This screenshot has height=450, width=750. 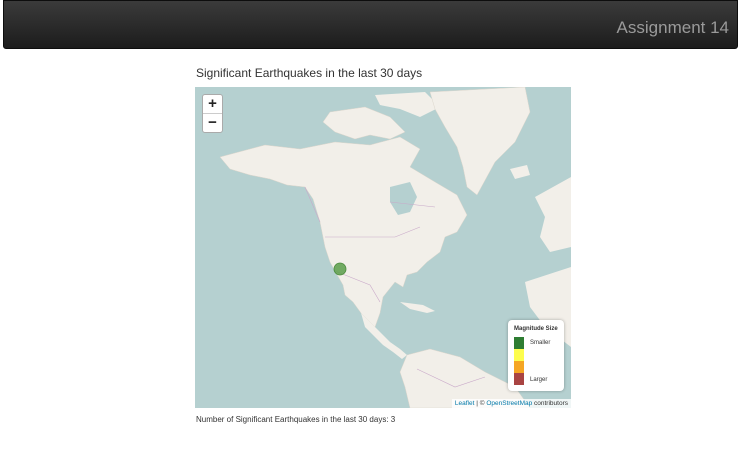 I want to click on legend-swatch-larger, so click(x=519, y=379).